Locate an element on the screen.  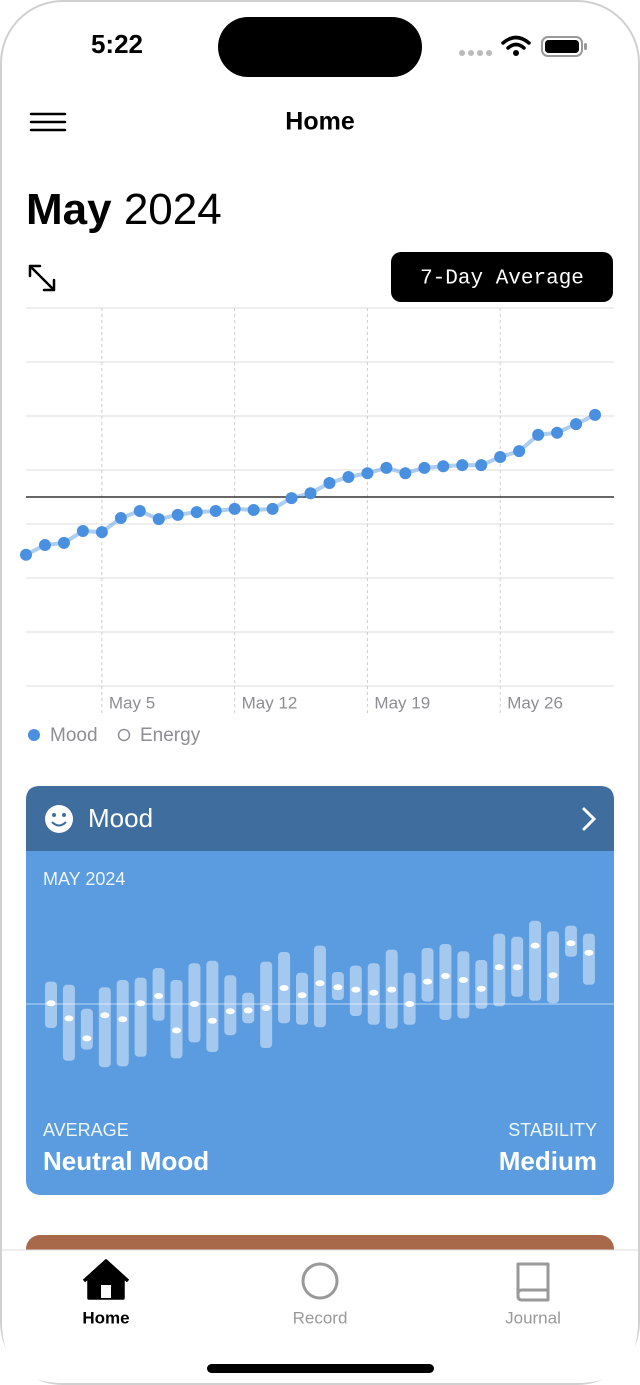
year: 2024 is located at coordinates (173, 209).